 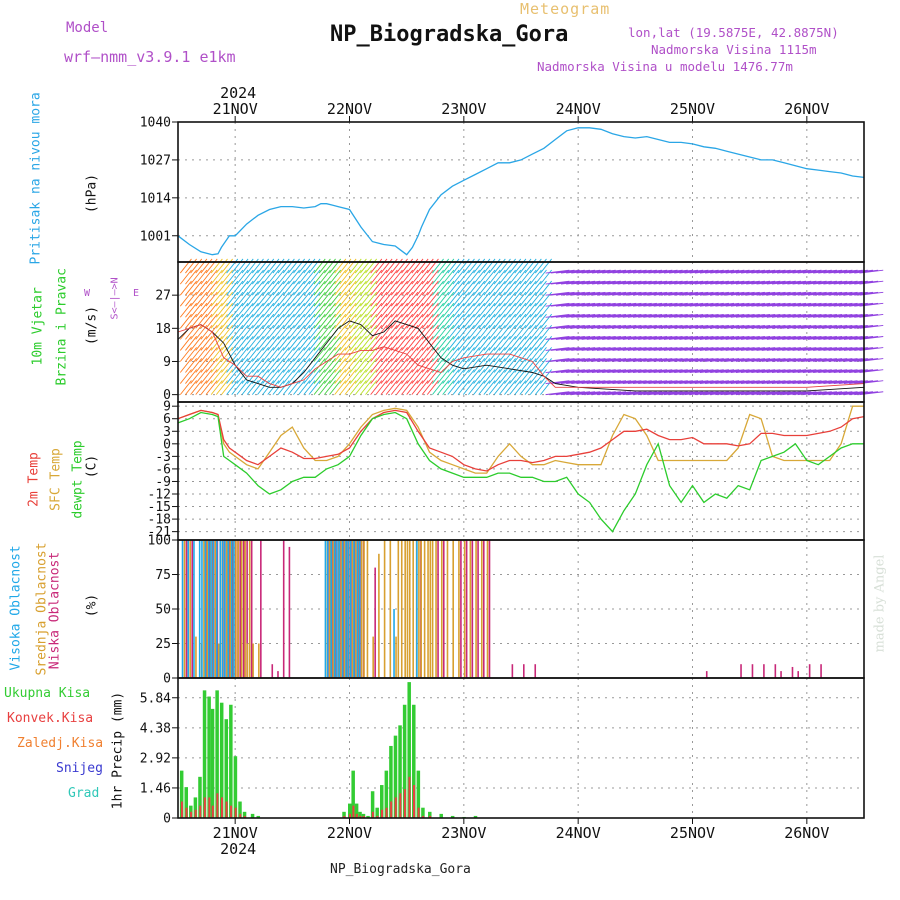 I want to click on x-tick-label-bottom: 23NOV, so click(x=463, y=833).